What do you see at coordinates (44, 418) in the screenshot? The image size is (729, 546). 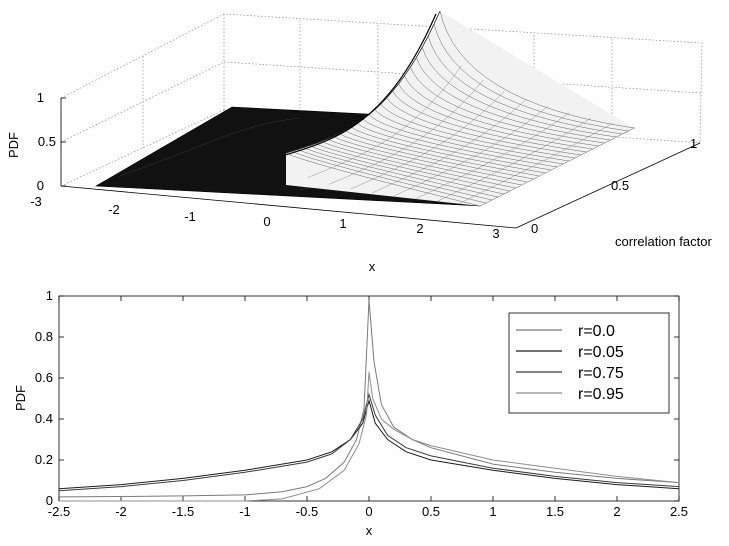 I see `line-y-tick-label: 0.4` at bounding box center [44, 418].